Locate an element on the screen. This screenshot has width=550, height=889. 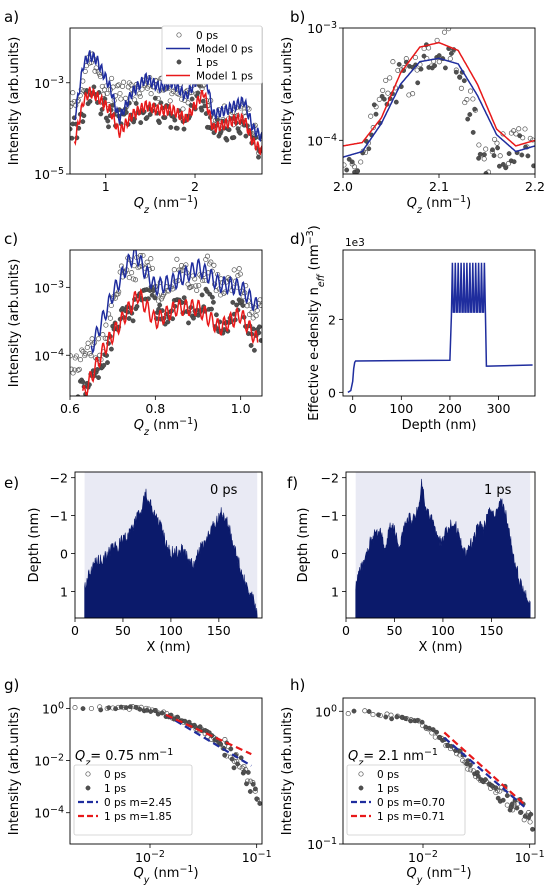
x-axis-label: Qy (nm−1) is located at coordinates (438, 875).